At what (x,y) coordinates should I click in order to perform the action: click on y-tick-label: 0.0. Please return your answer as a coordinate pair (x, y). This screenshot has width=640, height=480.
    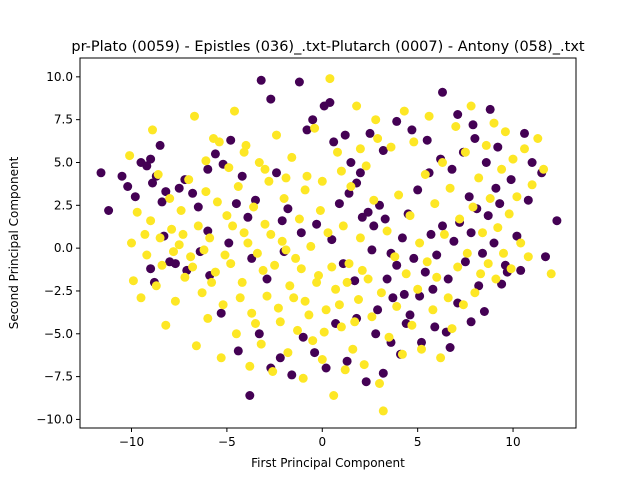
    Looking at the image, I should click on (63, 248).